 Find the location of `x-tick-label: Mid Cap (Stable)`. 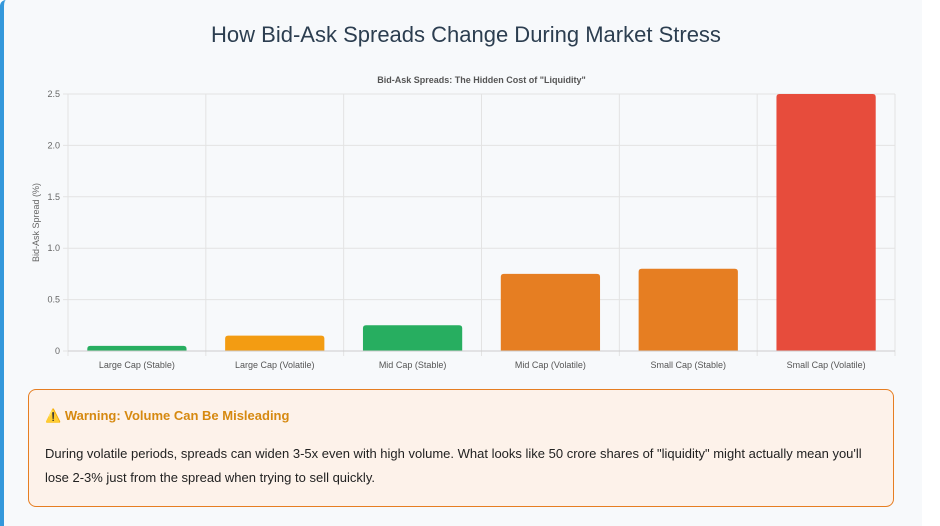

x-tick-label: Mid Cap (Stable) is located at coordinates (413, 365).